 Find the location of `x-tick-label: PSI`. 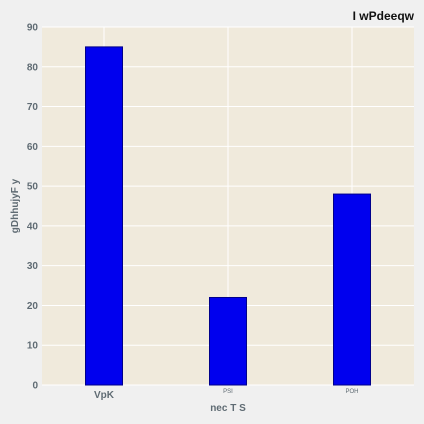

x-tick-label: PSI is located at coordinates (228, 392).